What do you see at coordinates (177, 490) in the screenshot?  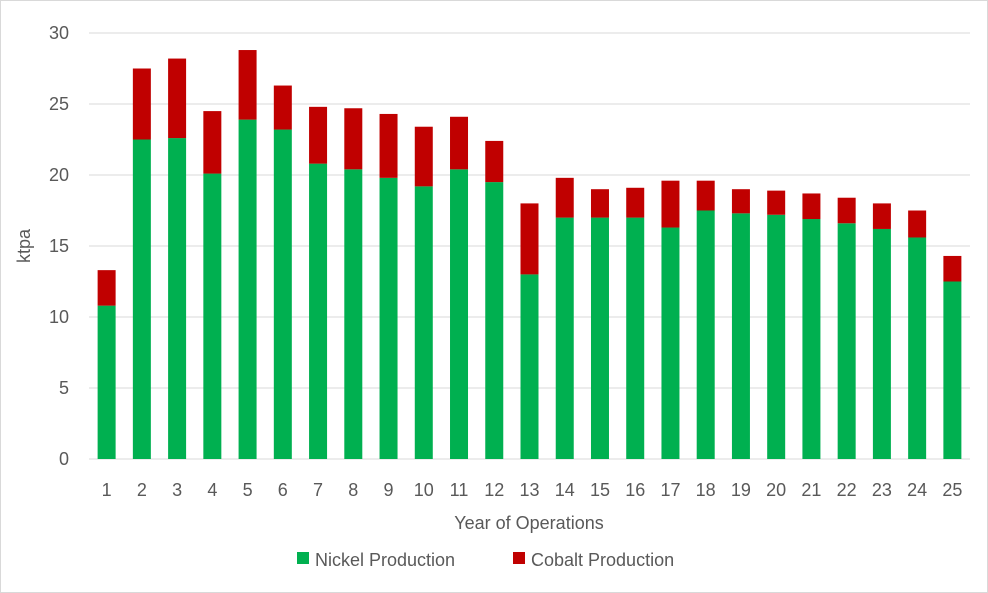 I see `x-tick-label: 3` at bounding box center [177, 490].